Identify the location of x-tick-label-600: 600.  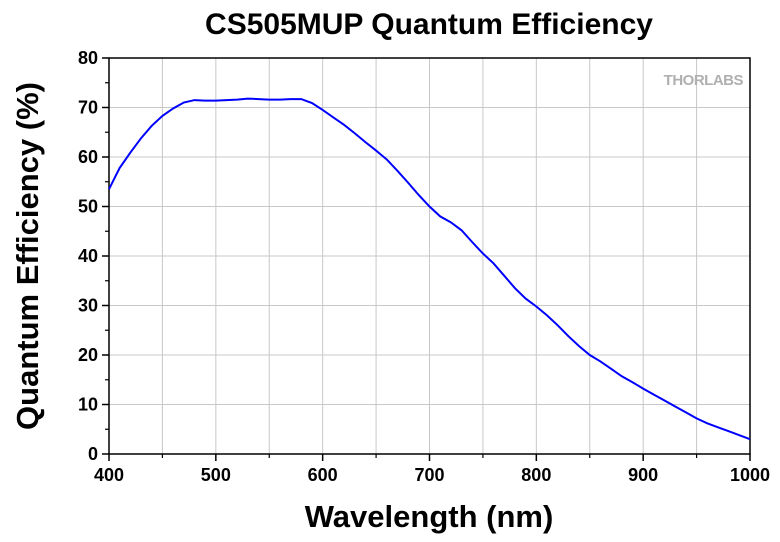
(323, 475).